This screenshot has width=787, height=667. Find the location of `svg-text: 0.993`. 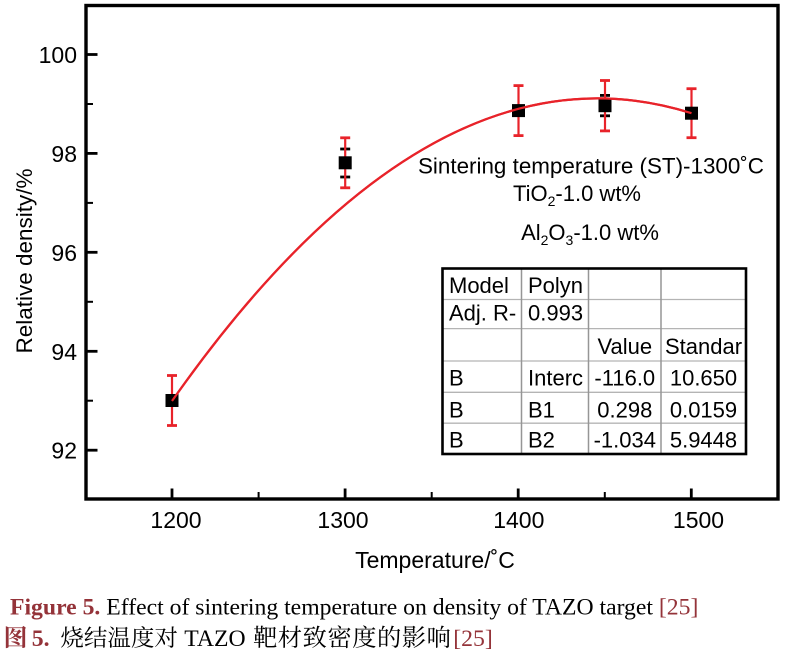

svg-text: 0.993 is located at coordinates (555, 313).